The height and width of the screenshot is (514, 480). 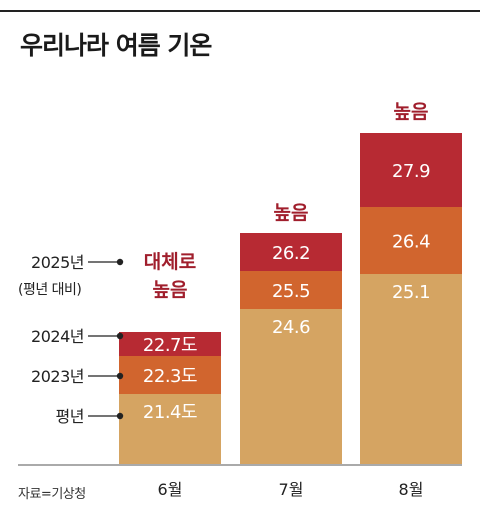 What do you see at coordinates (170, 262) in the screenshot?
I see `annotation-june-line1: 대체로` at bounding box center [170, 262].